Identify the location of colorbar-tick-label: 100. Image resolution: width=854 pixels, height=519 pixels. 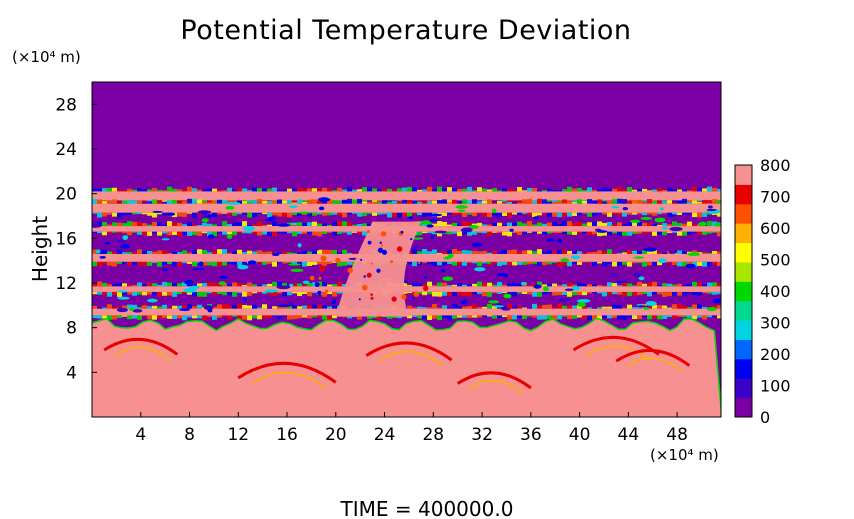
(775, 386).